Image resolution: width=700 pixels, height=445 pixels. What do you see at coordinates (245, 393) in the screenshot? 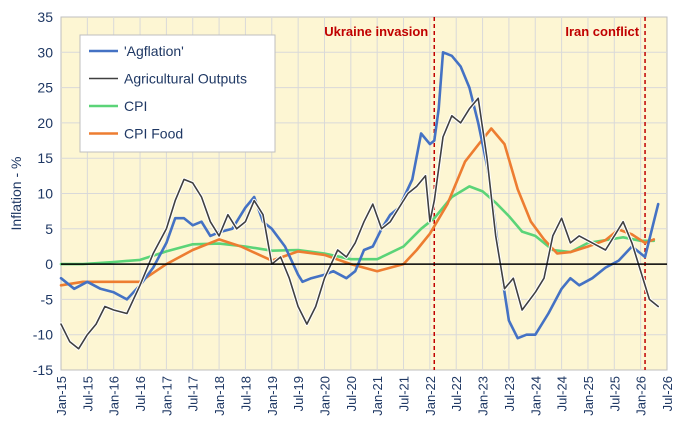
I see `x-tick-label: Jul-18` at bounding box center [245, 393].